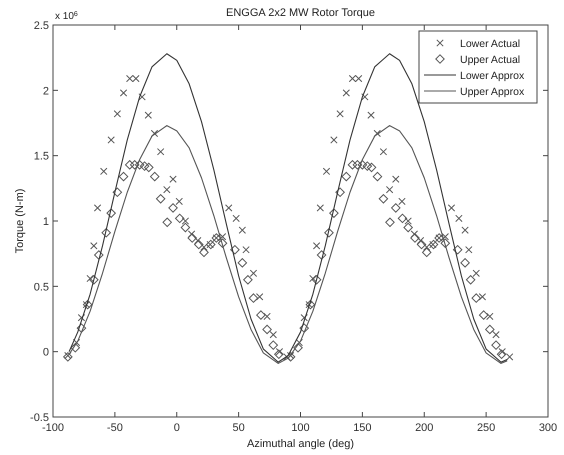 The width and height of the screenshot is (564, 455). What do you see at coordinates (548, 428) in the screenshot?
I see `x-tick-label: 300` at bounding box center [548, 428].